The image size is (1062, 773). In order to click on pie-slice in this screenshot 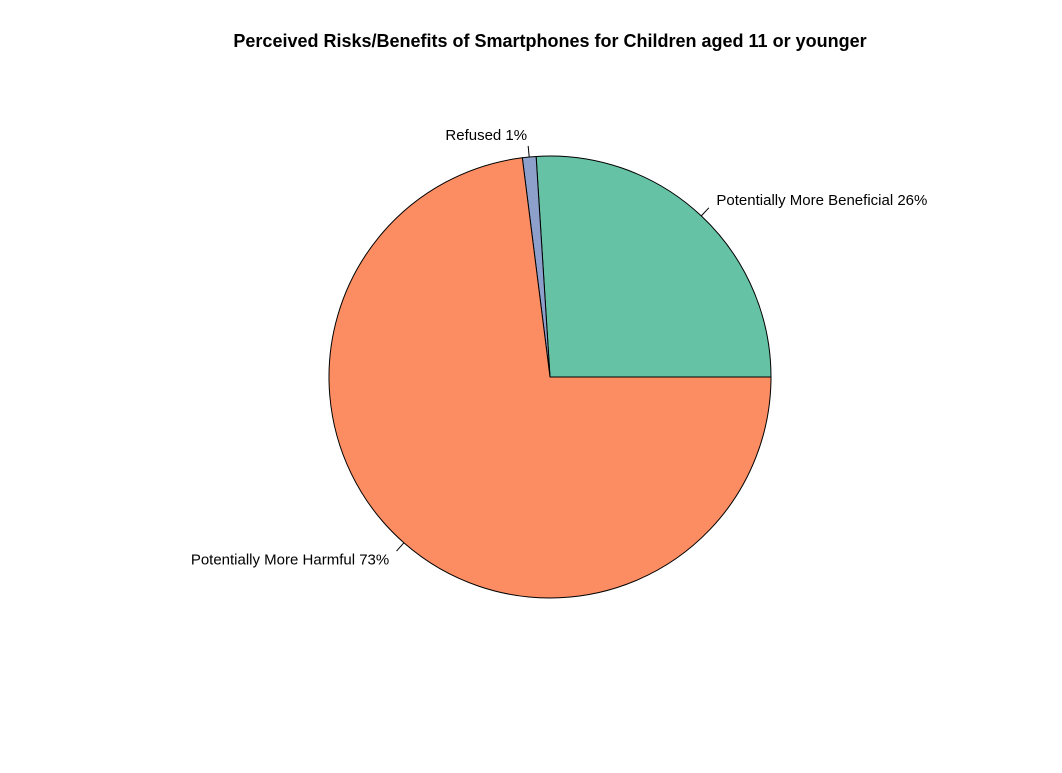, I will do `click(653, 266)`.